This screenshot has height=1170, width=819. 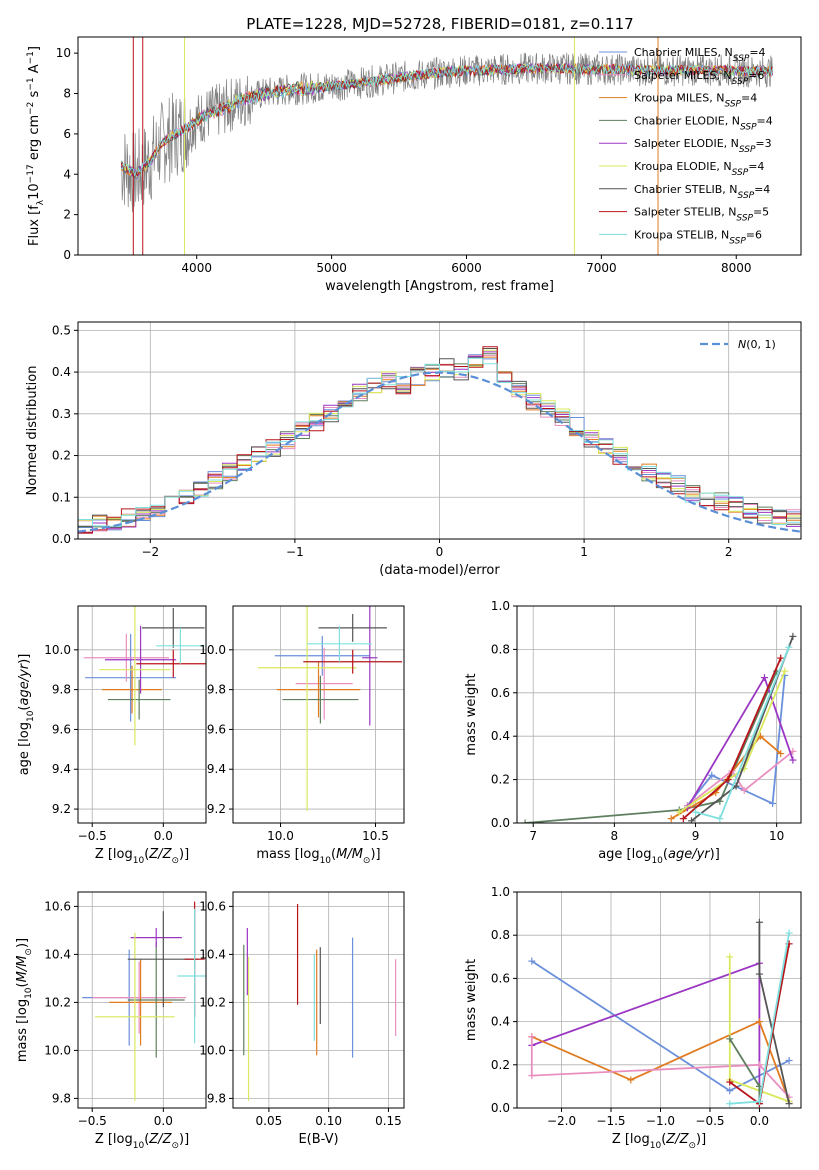 What do you see at coordinates (326, 861) in the screenshot?
I see `x-axis-label-part: 10` at bounding box center [326, 861].